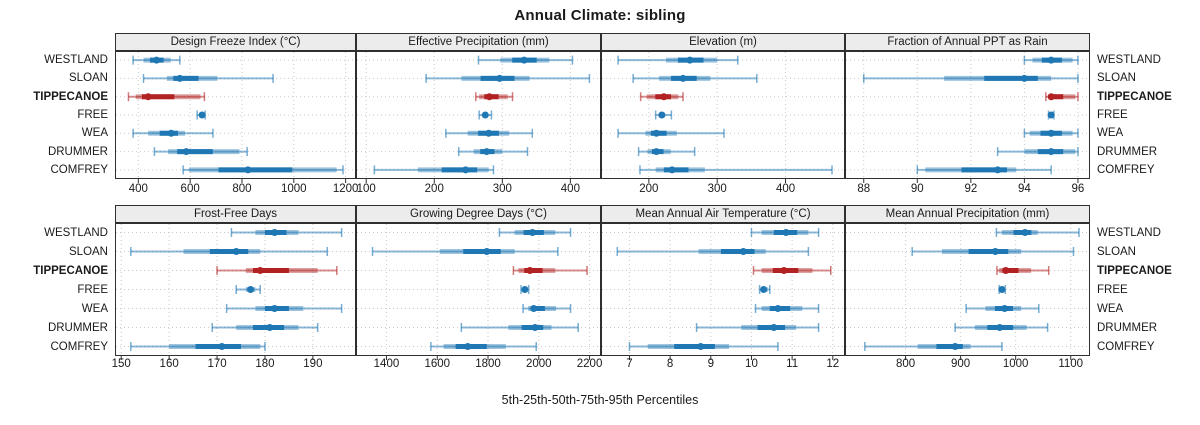  Describe the element at coordinates (478, 214) in the screenshot. I see `panel-header: Growing Degree Days (°C)` at that location.